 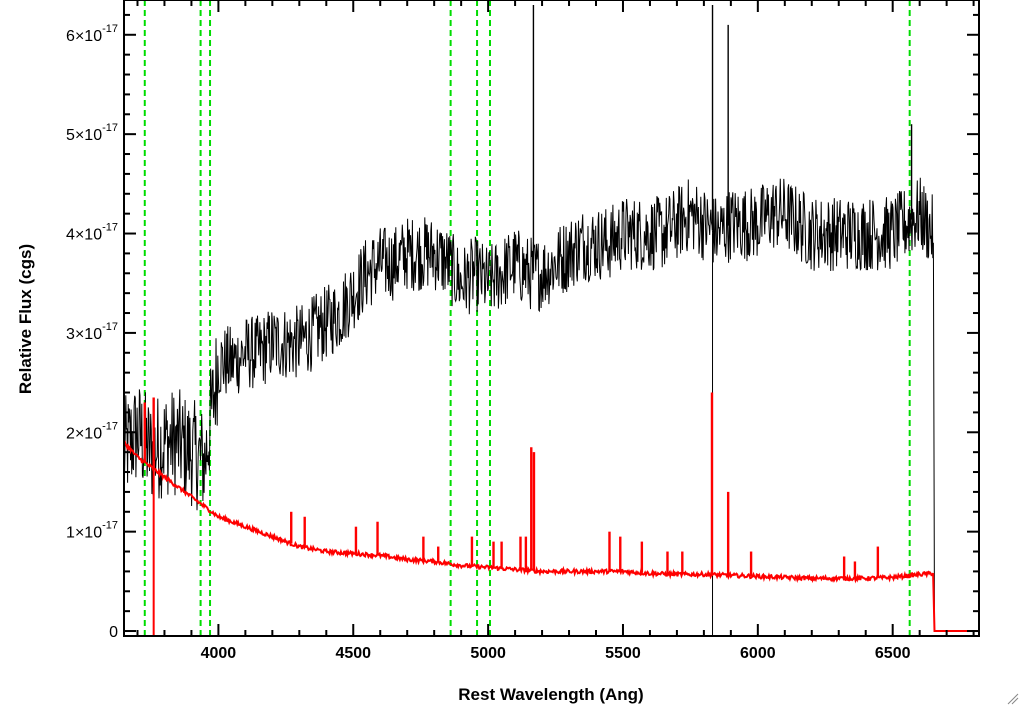 I want to click on y-tick-label-3: 3×10⁻¹⁷, so click(x=92, y=332).